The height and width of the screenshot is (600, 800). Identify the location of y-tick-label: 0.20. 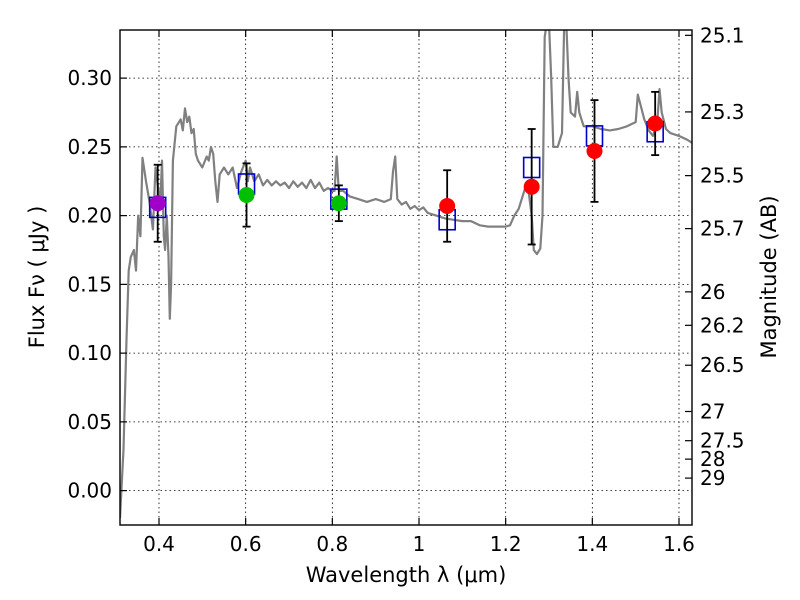
(89, 216).